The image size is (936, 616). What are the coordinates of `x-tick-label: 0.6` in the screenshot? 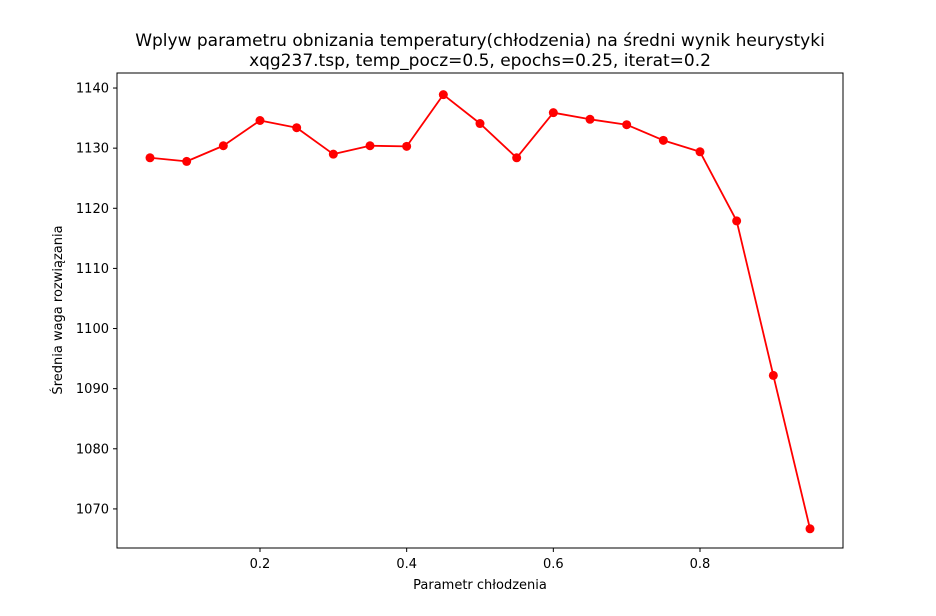 It's located at (553, 564).